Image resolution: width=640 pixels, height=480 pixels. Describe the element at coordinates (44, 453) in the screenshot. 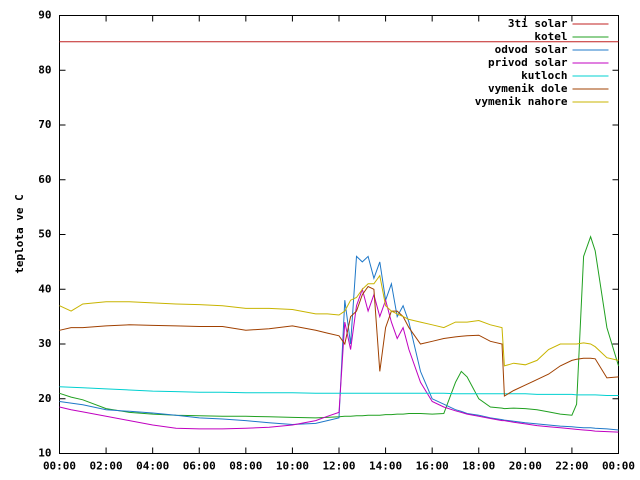

I see `y-tick-label: 10` at that location.